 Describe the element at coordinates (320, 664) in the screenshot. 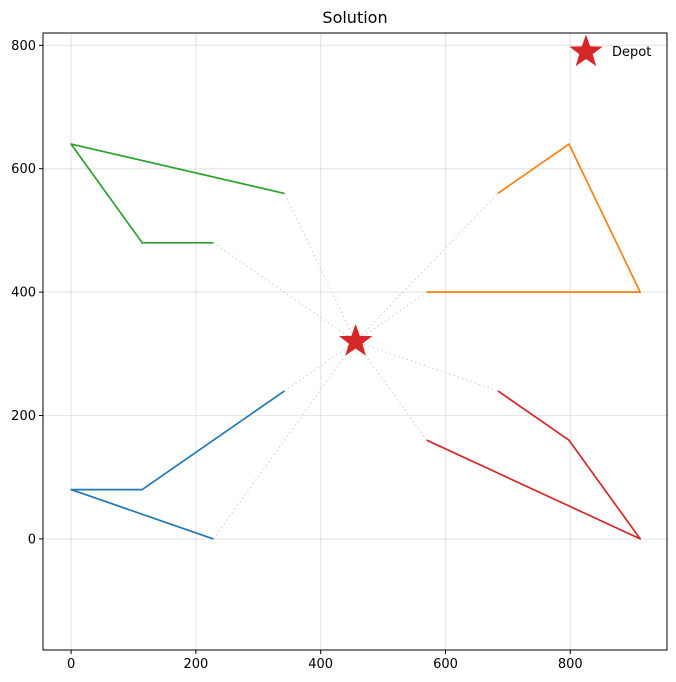

I see `x-tick-label: 400` at that location.